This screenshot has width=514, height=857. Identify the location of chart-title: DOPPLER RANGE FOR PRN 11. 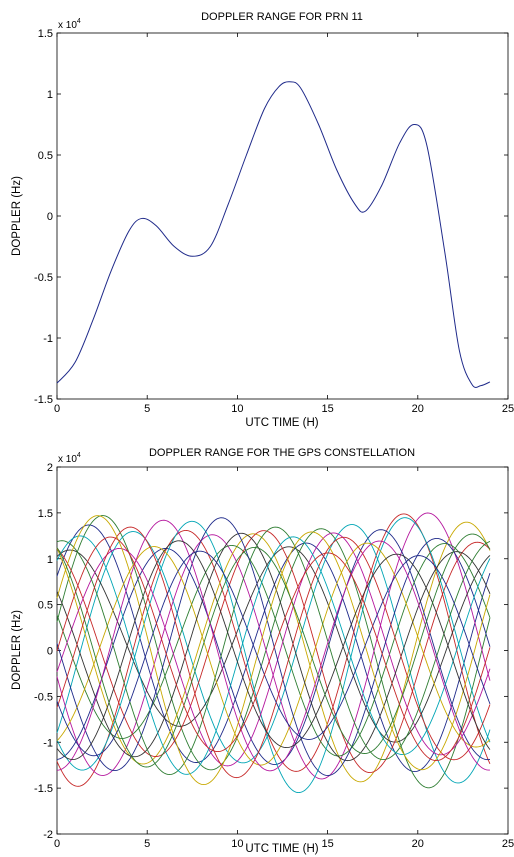
(282, 17).